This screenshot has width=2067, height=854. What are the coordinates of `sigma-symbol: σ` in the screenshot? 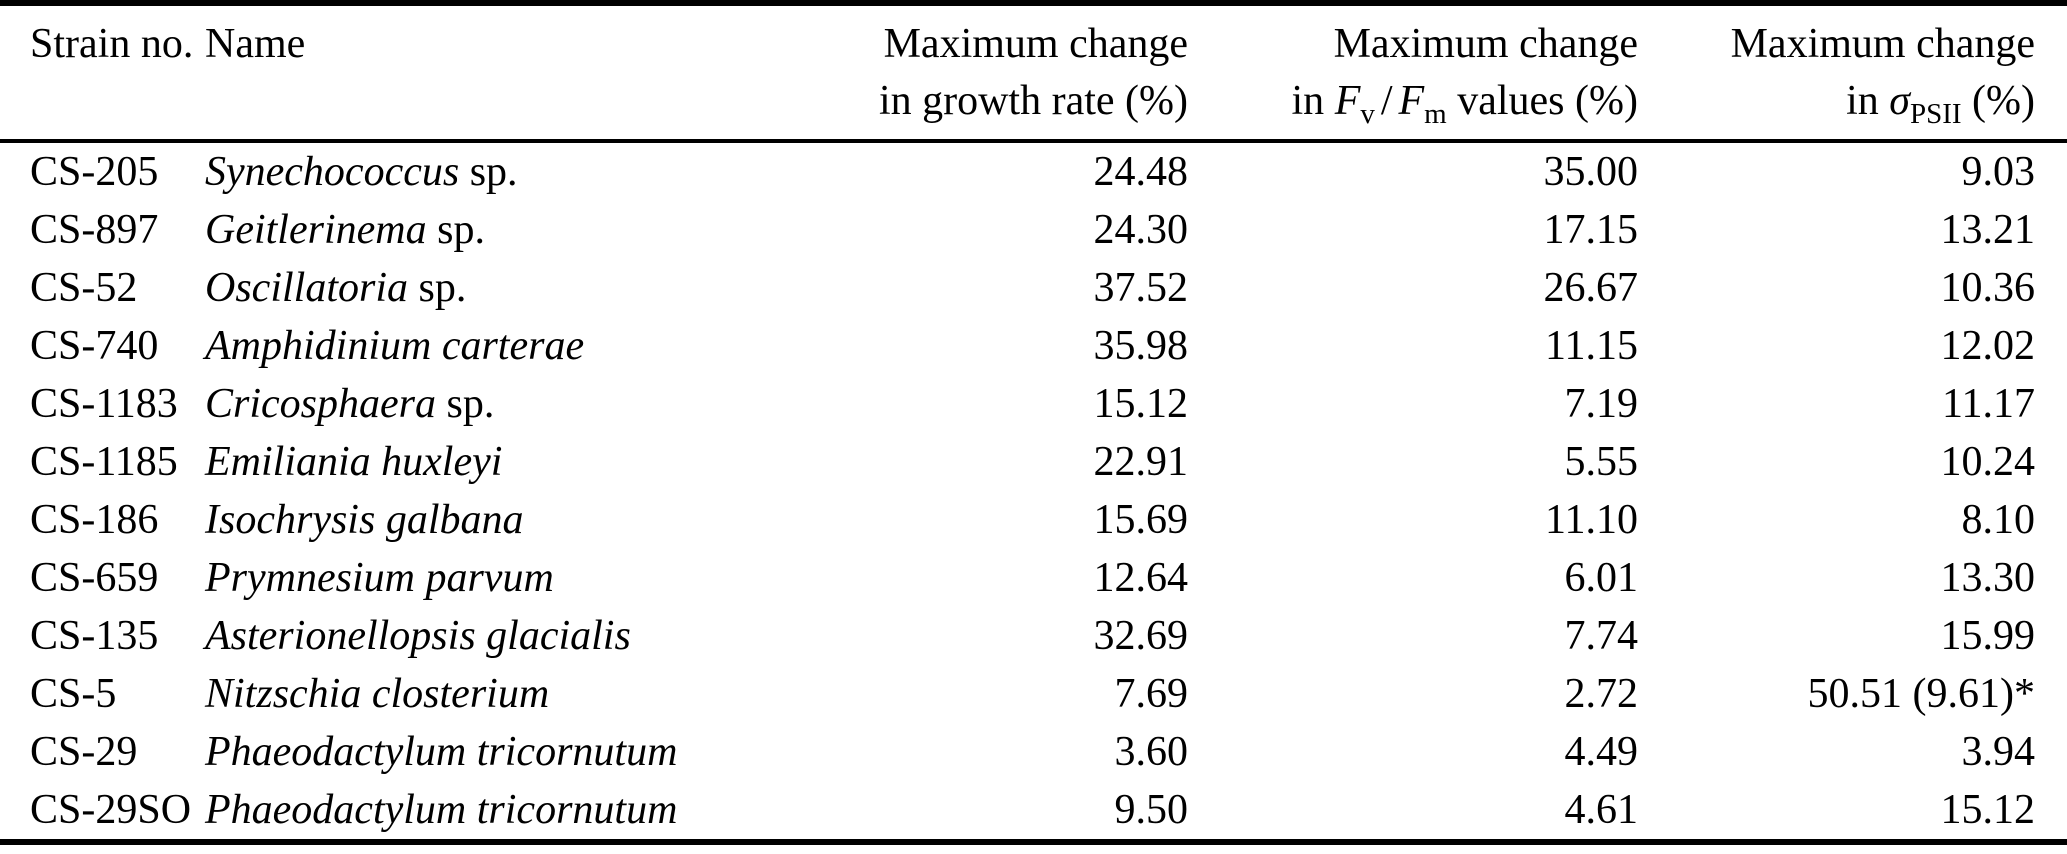 It's located at (1899, 101).